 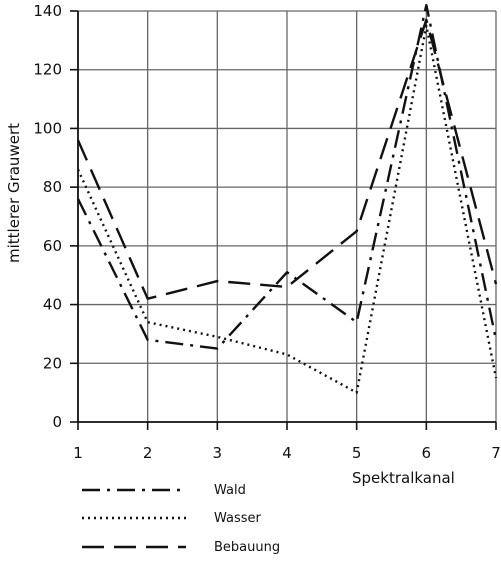 What do you see at coordinates (496, 453) in the screenshot?
I see `x-tick-label: 7` at bounding box center [496, 453].